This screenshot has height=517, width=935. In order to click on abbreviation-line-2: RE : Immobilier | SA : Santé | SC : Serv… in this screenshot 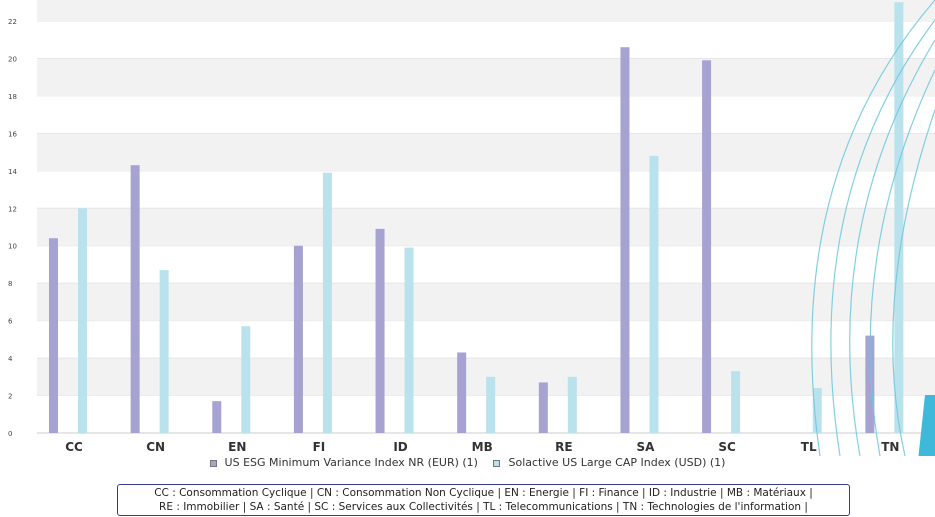, I will do `click(483, 507)`.